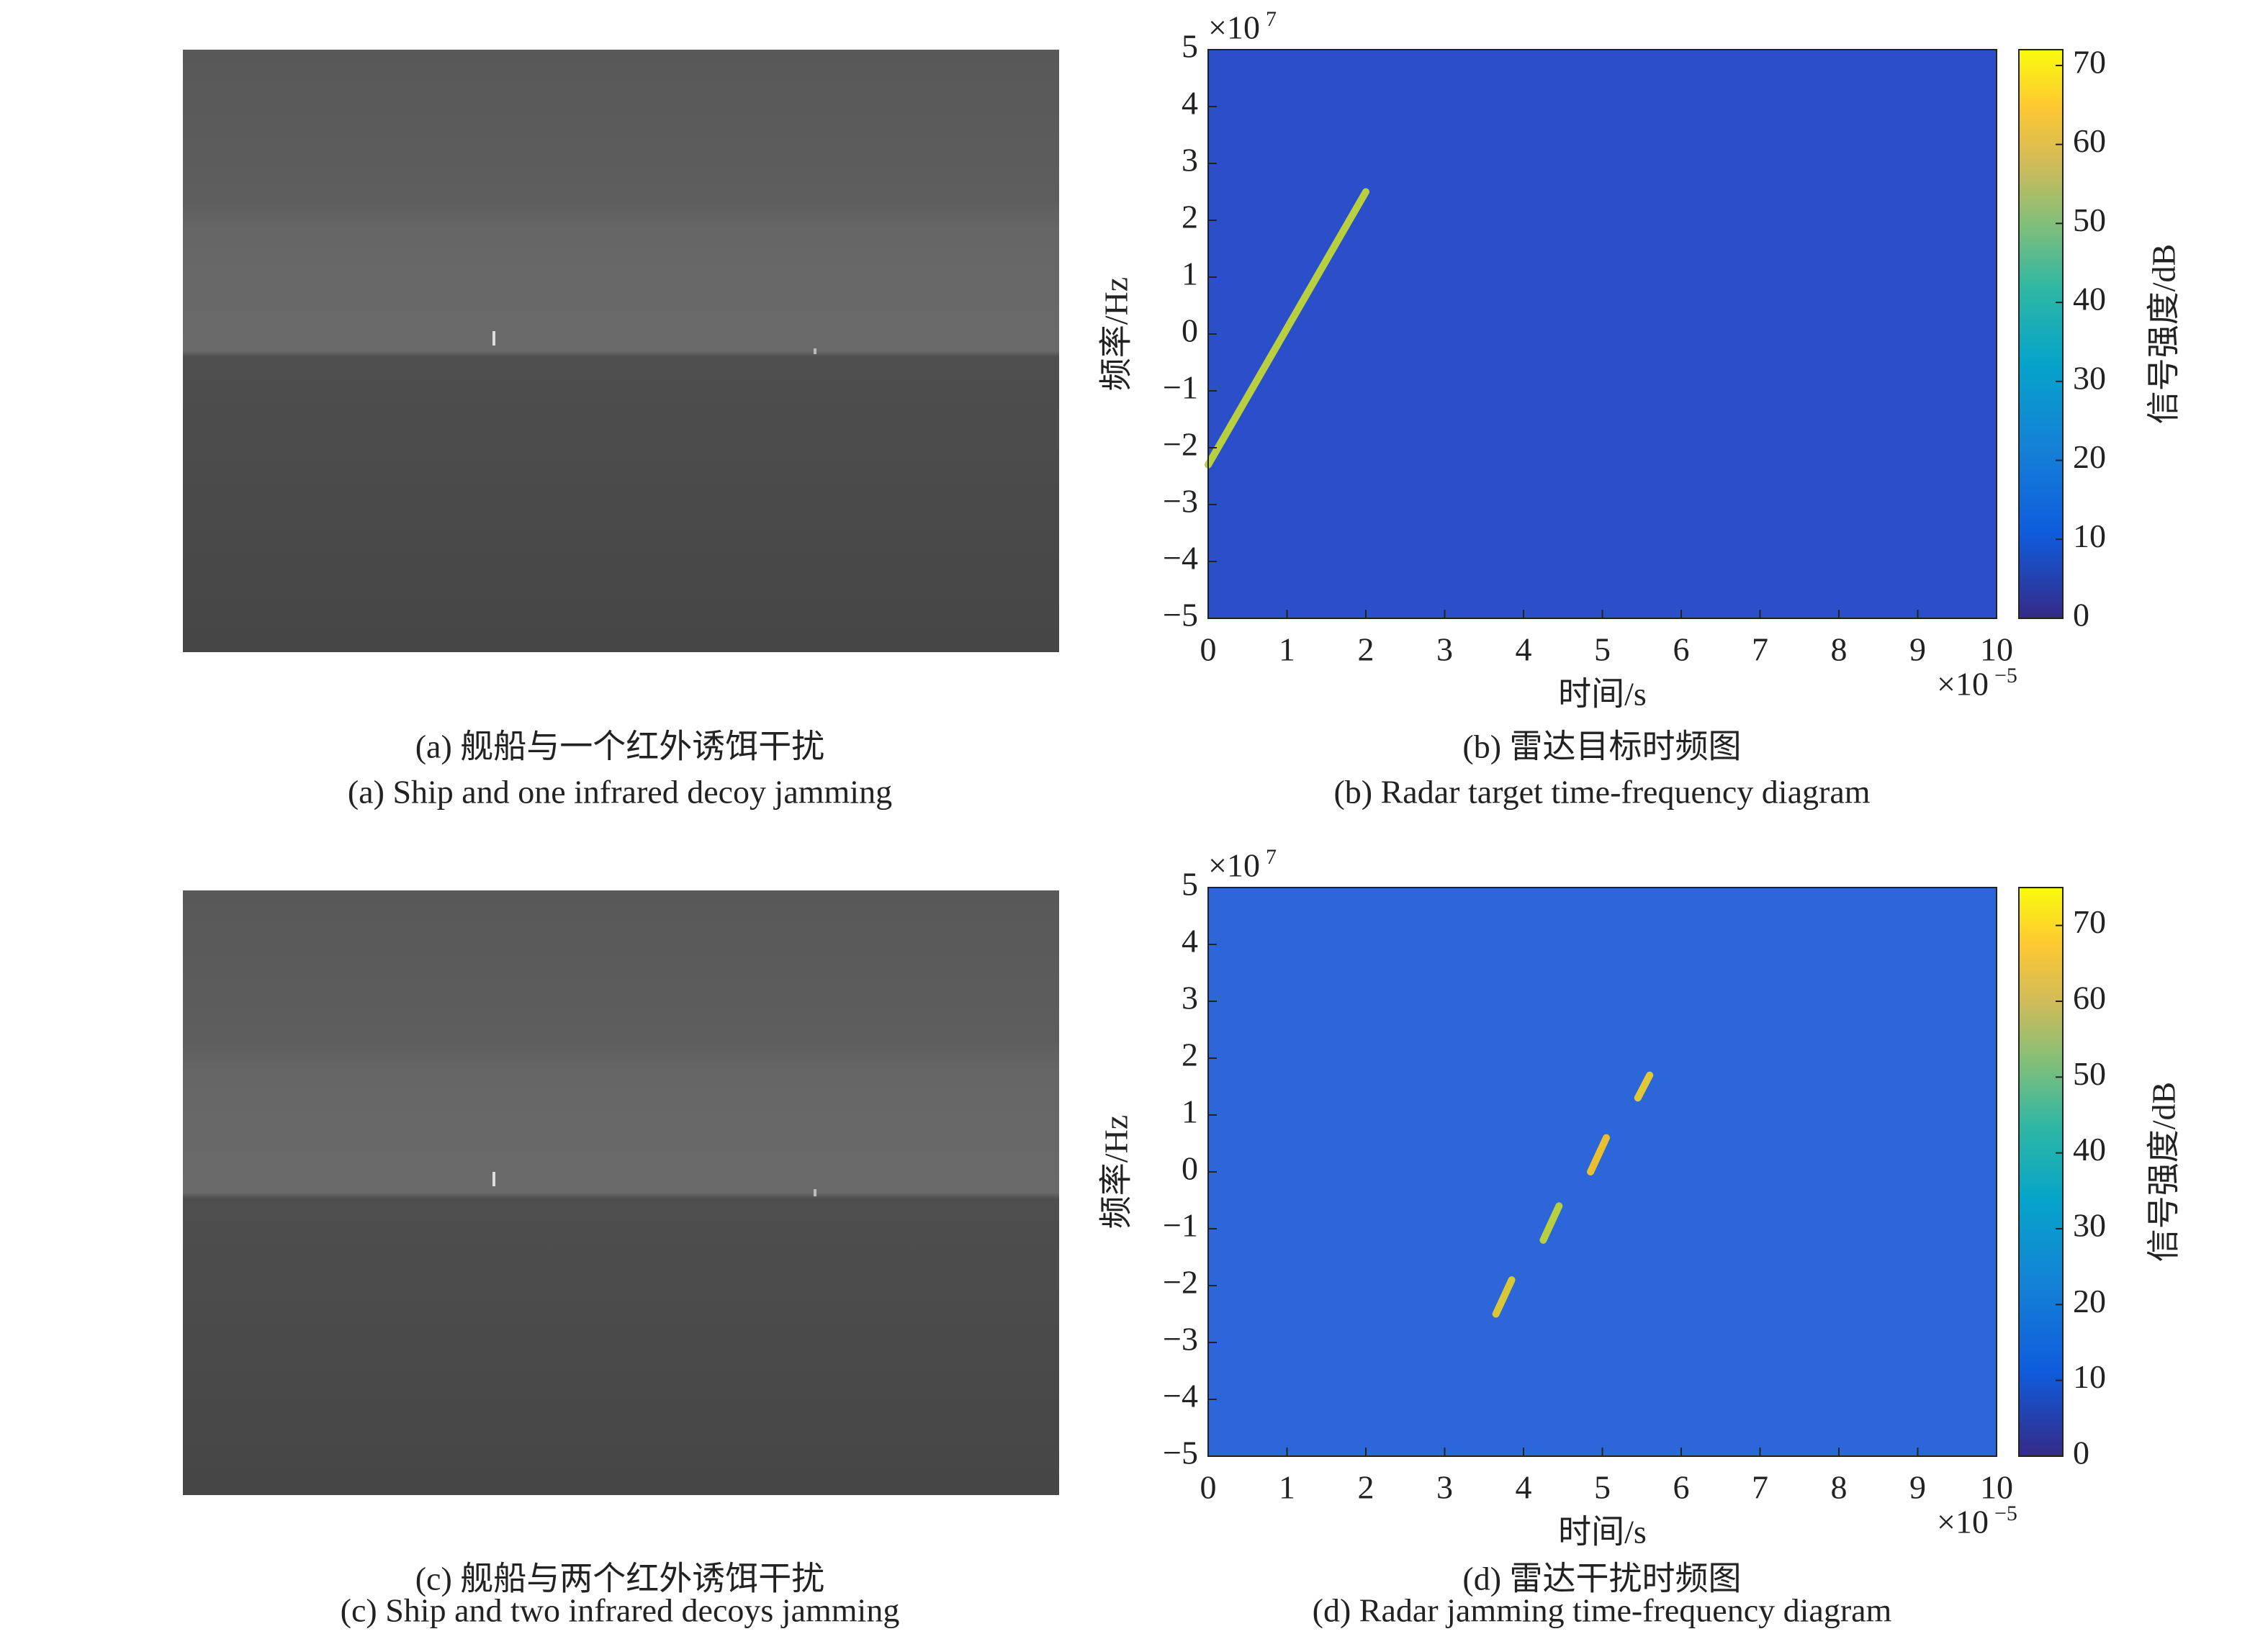 This screenshot has width=2268, height=1634. What do you see at coordinates (1601, 746) in the screenshot?
I see `caption: (b) 雷达目标时频图` at bounding box center [1601, 746].